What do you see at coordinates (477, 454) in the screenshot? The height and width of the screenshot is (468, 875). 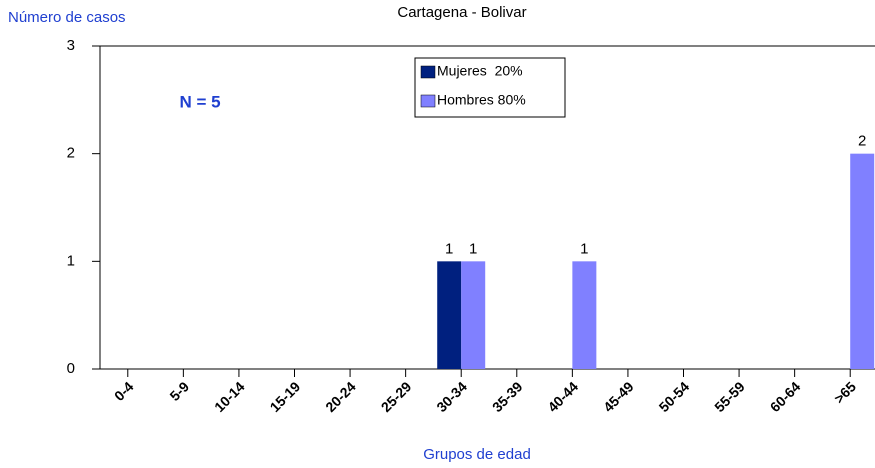 I see `x-axis-title: Grupos de edad` at bounding box center [477, 454].